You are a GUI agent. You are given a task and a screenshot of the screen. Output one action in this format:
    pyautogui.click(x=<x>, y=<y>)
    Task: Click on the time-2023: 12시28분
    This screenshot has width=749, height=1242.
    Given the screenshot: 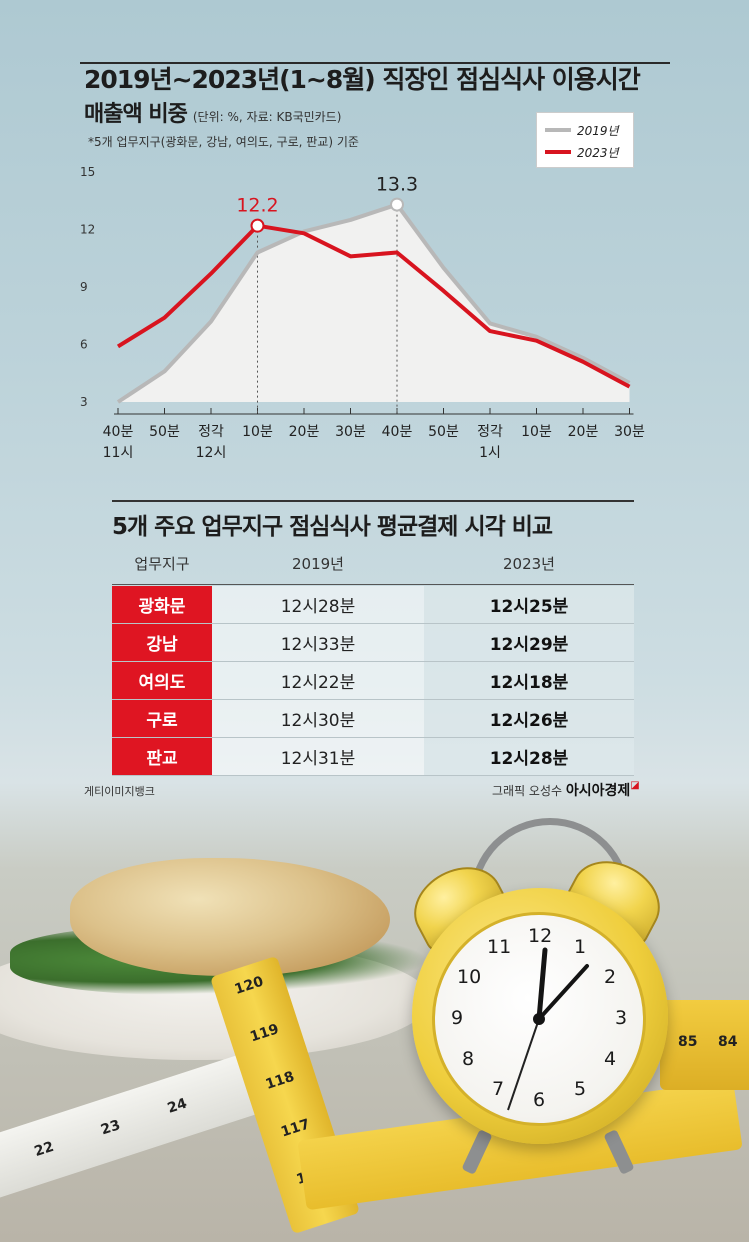 What is the action you would take?
    pyautogui.click(x=529, y=756)
    